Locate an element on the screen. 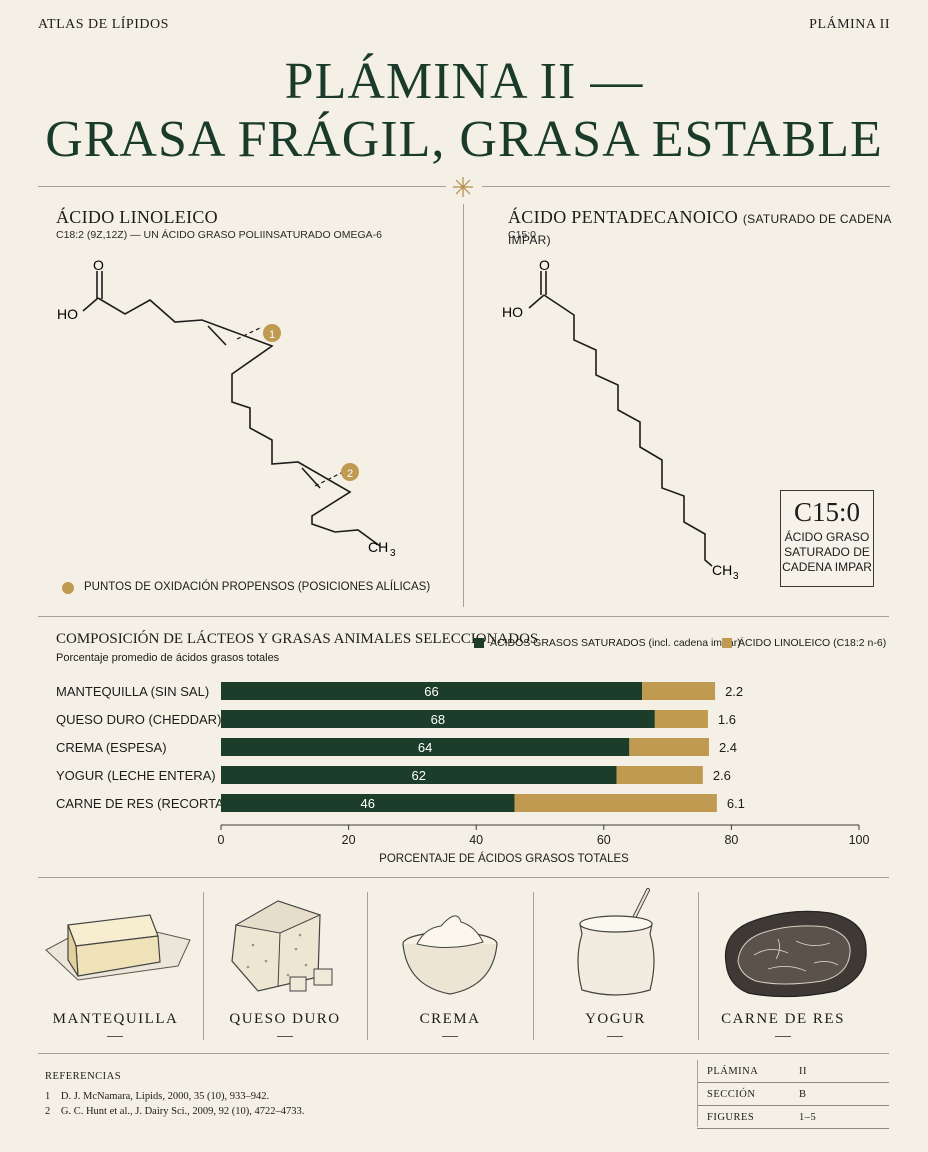 The height and width of the screenshot is (1152, 928). category-label: QUESO DURO (CHEDDAR) is located at coordinates (138, 719).